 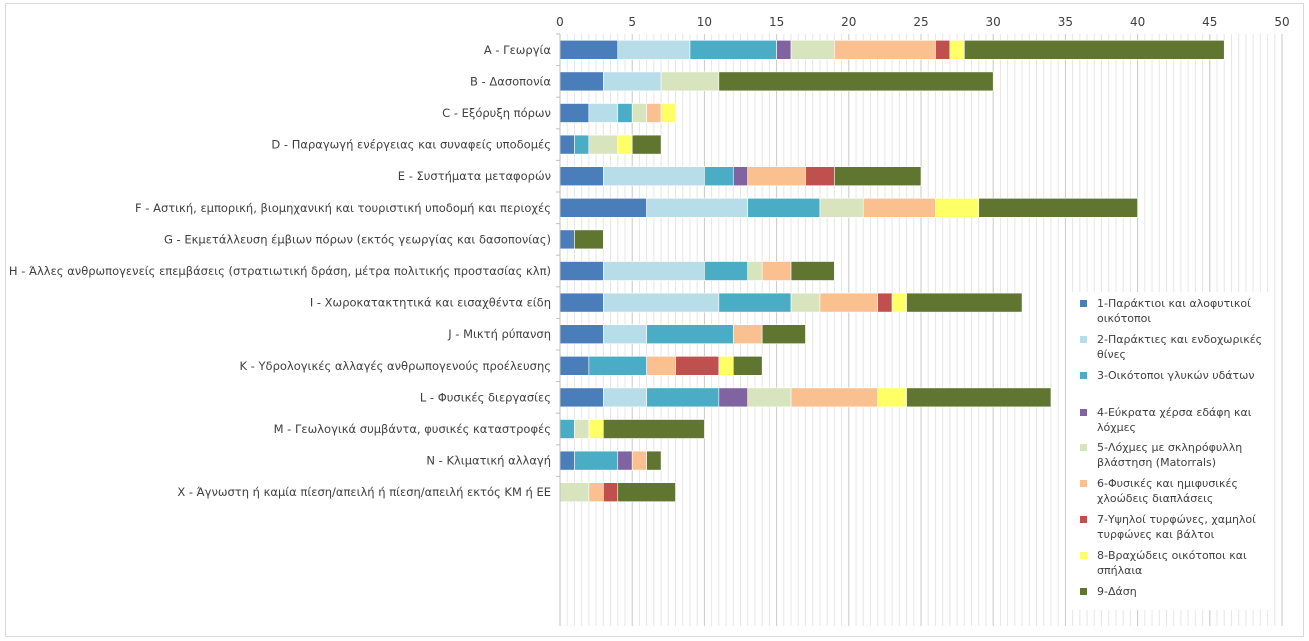 What do you see at coordinates (1174, 412) in the screenshot?
I see `legend-label-line: 4-Εύκρατα χέρσα εδάφη και` at bounding box center [1174, 412].